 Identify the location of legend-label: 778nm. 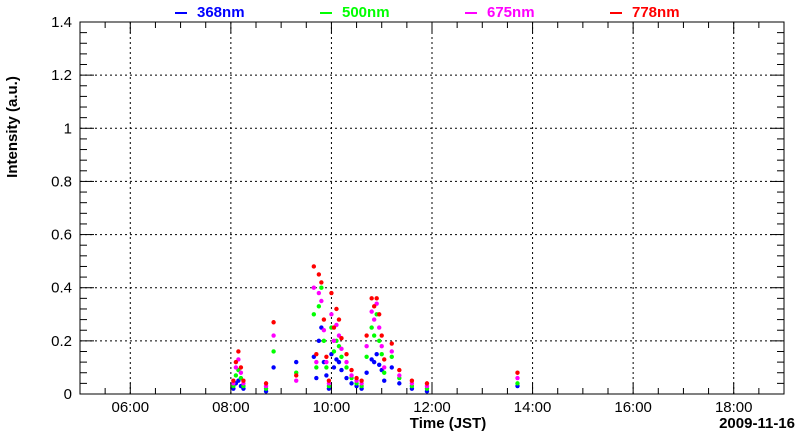
(656, 12).